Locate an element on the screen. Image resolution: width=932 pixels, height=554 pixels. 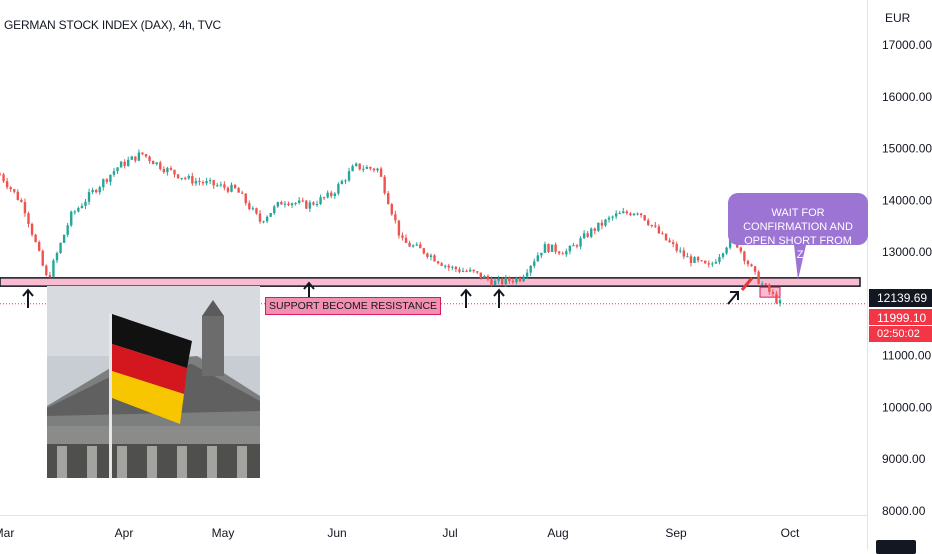
time-tick-label: Apr is located at coordinates (124, 533).